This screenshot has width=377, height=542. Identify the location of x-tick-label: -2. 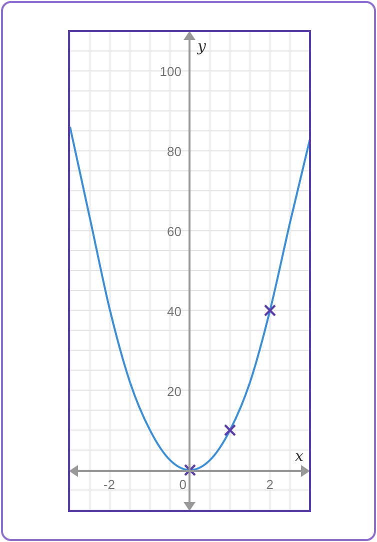
(109, 484).